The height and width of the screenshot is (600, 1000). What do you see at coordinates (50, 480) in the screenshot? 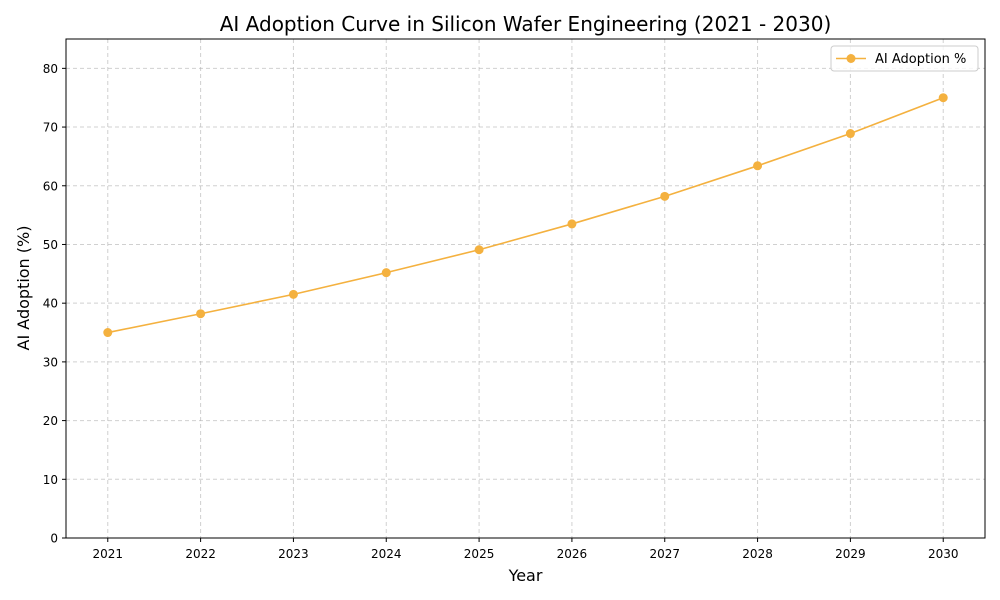
I see `y-tick-label: 10` at bounding box center [50, 480].